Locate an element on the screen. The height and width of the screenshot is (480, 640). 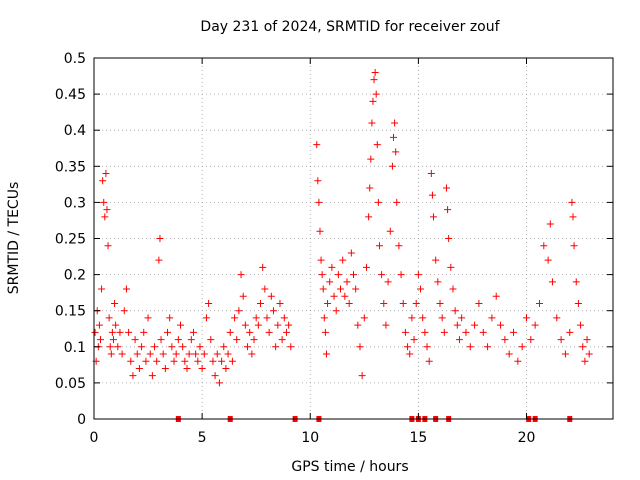
y-tick-labels: 0 0.05 0.1 0.15 0.2 0.25 0.3 0.35 0.4 0.45 0.5 is located at coordinates (70, 239).